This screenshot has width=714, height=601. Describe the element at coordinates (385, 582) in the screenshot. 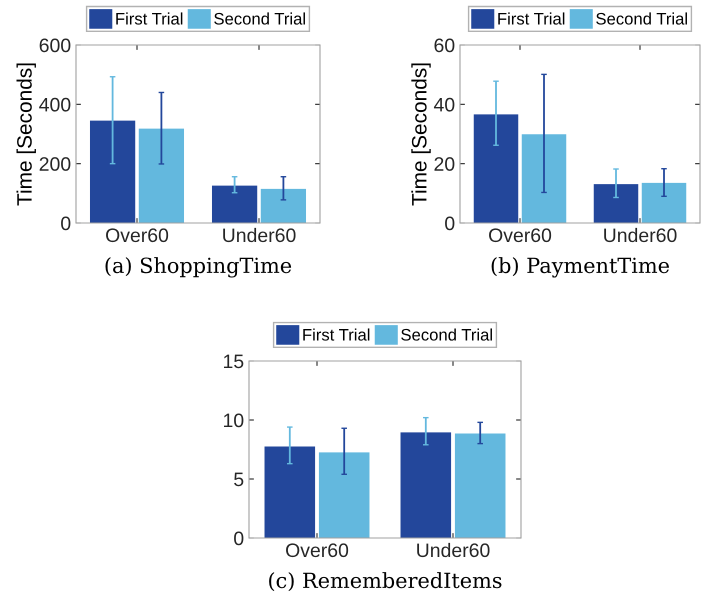

I see `x-axis-title: (c) RememberedItems` at that location.